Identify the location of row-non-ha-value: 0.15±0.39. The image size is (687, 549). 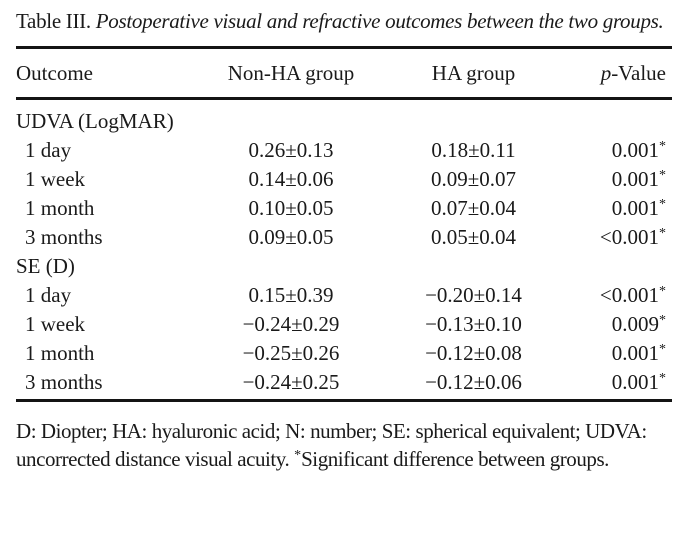
(291, 295).